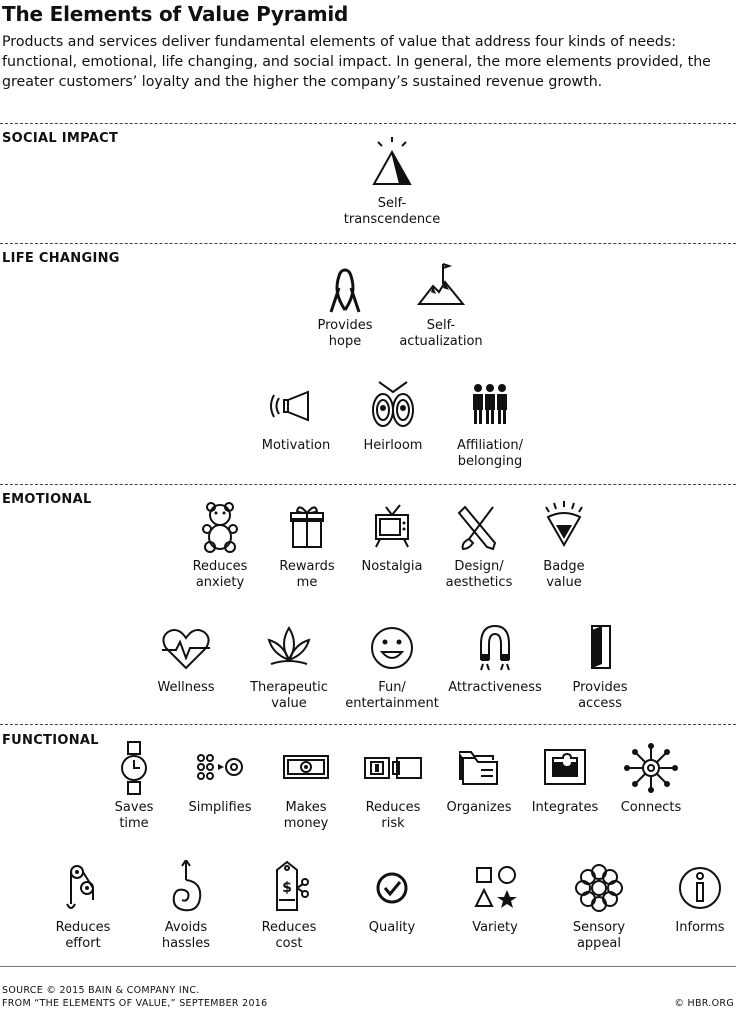 The width and height of the screenshot is (736, 1012). Describe the element at coordinates (47, 499) in the screenshot. I see `section-emotional: EMOTIONAL` at that location.